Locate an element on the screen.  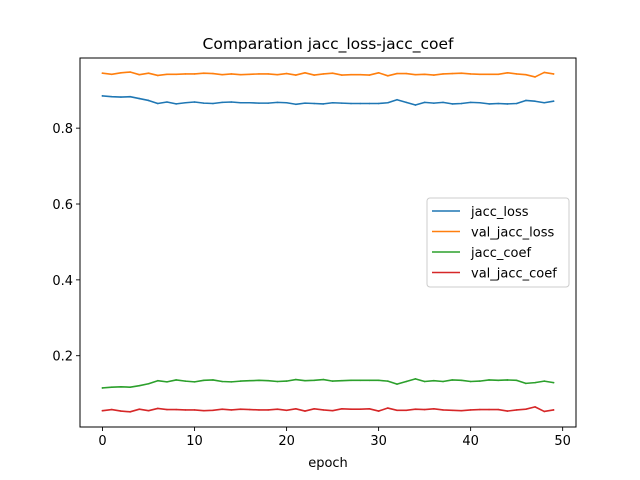
chart-title: Comparation jacc_loss-jacc_coef is located at coordinates (329, 44).